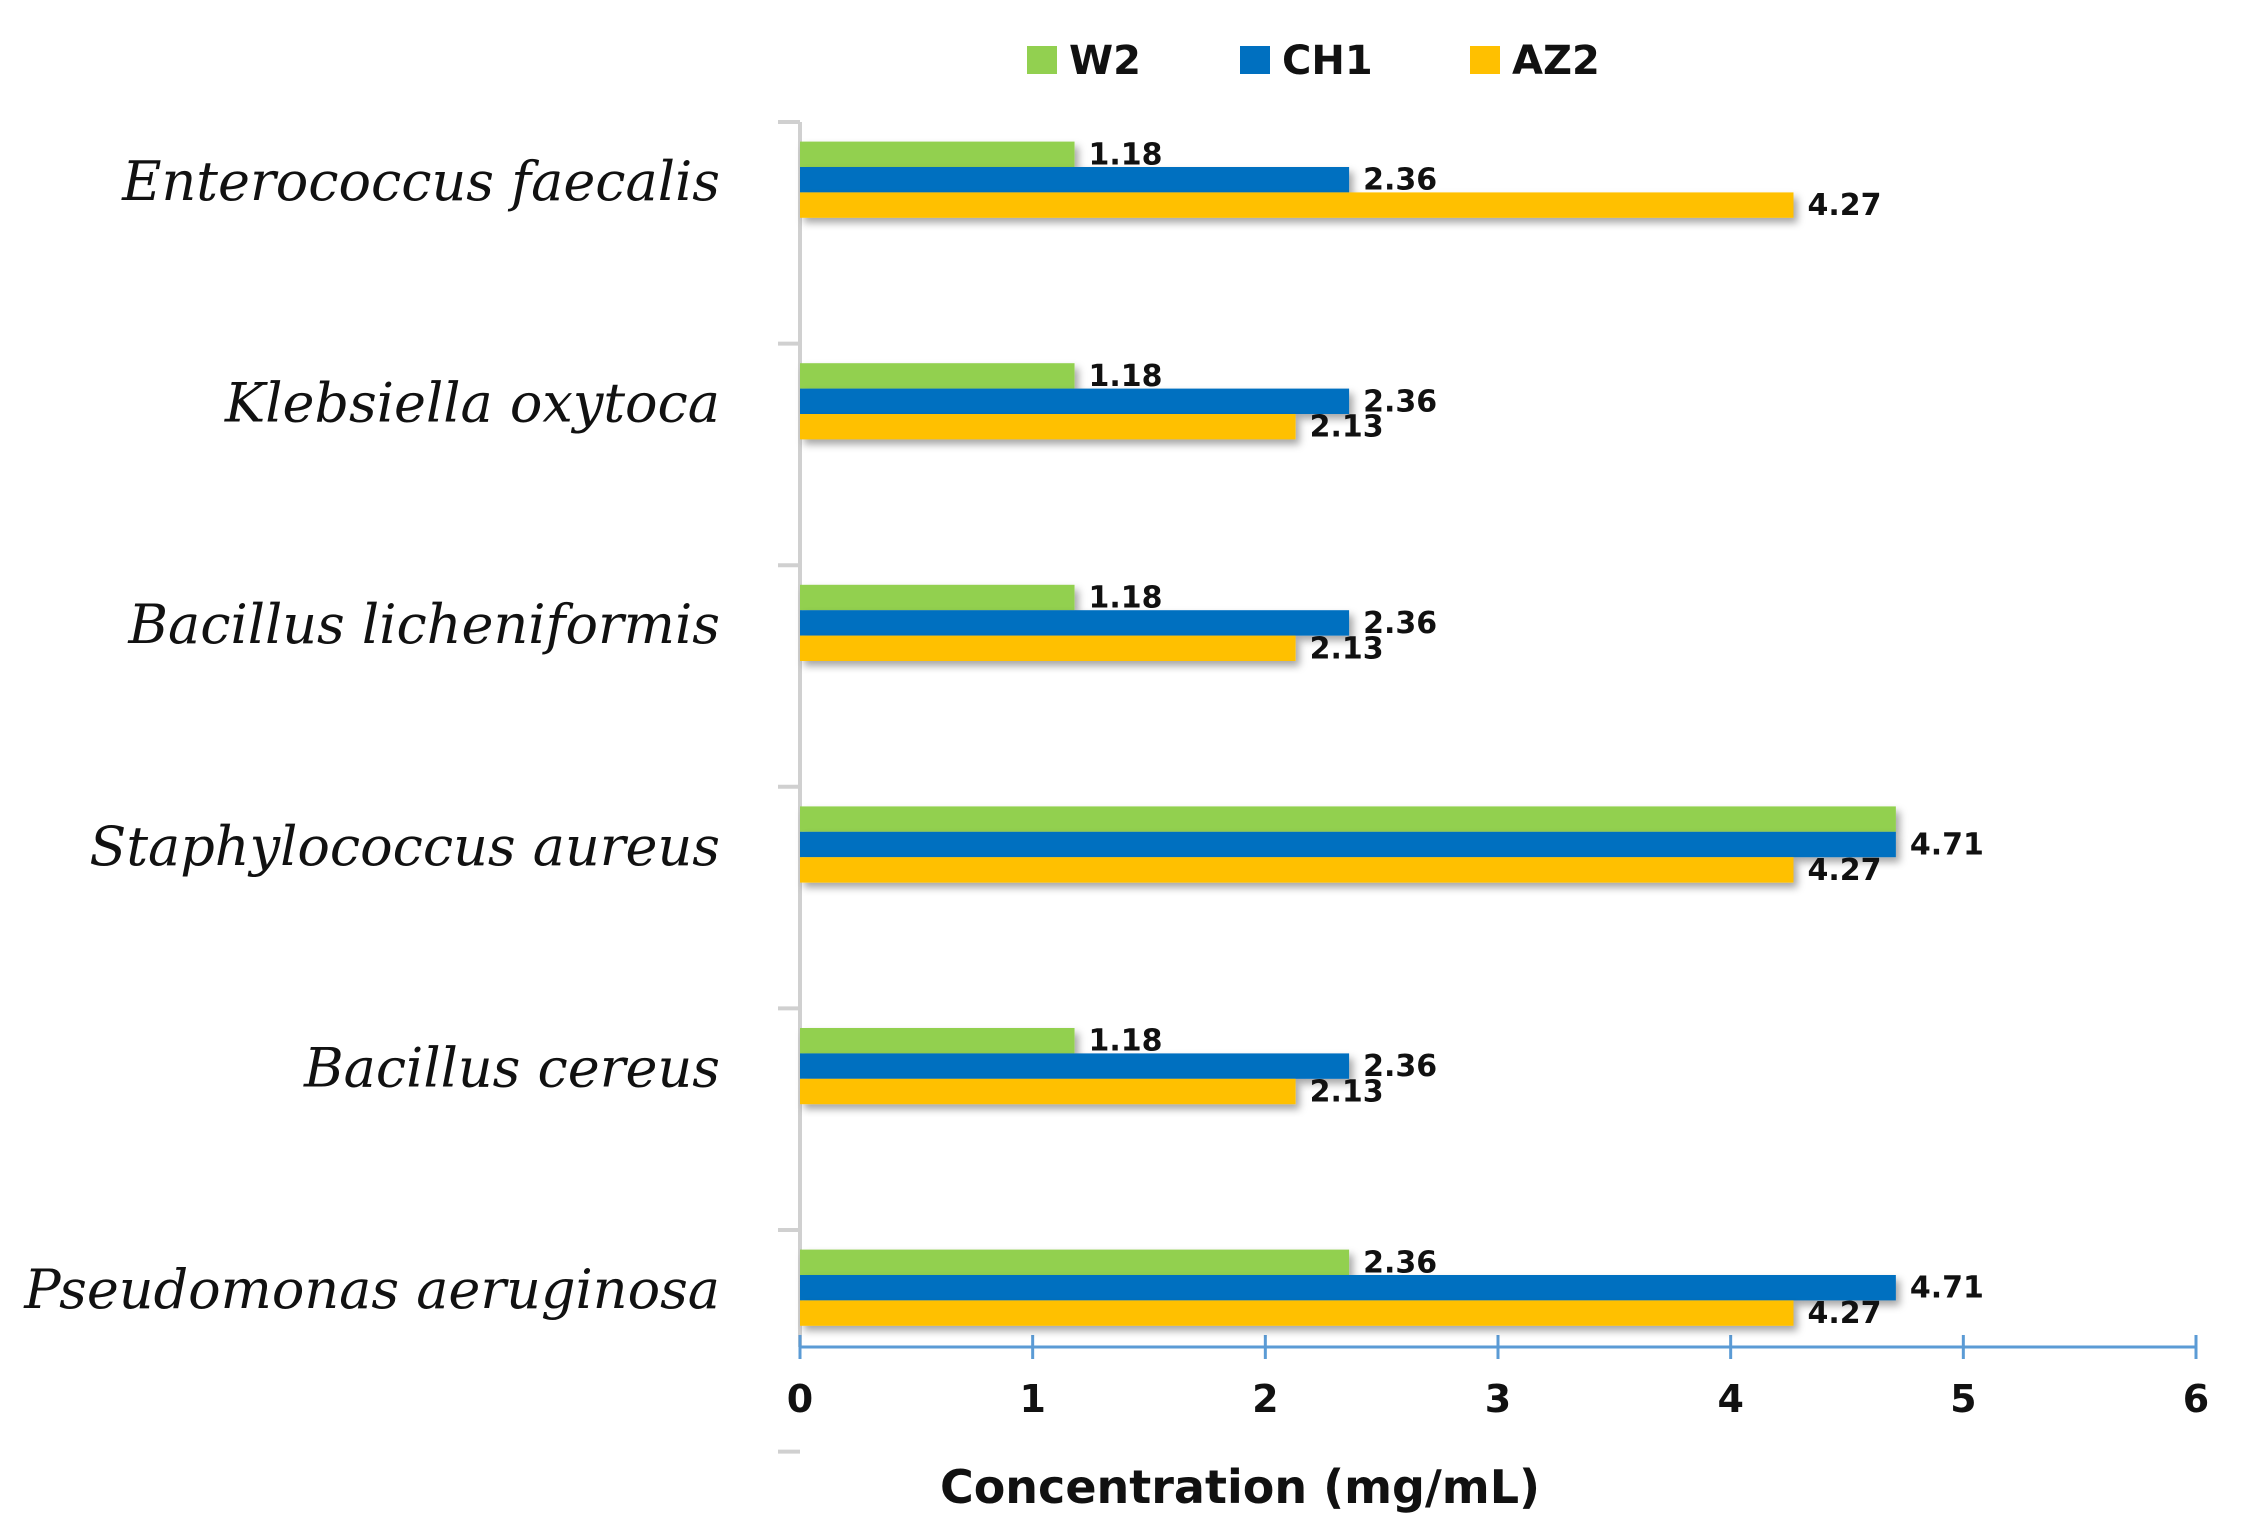 The height and width of the screenshot is (1530, 2253). I want to click on bar-az2-pseudomonas-aeruginosa, so click(1297, 1313).